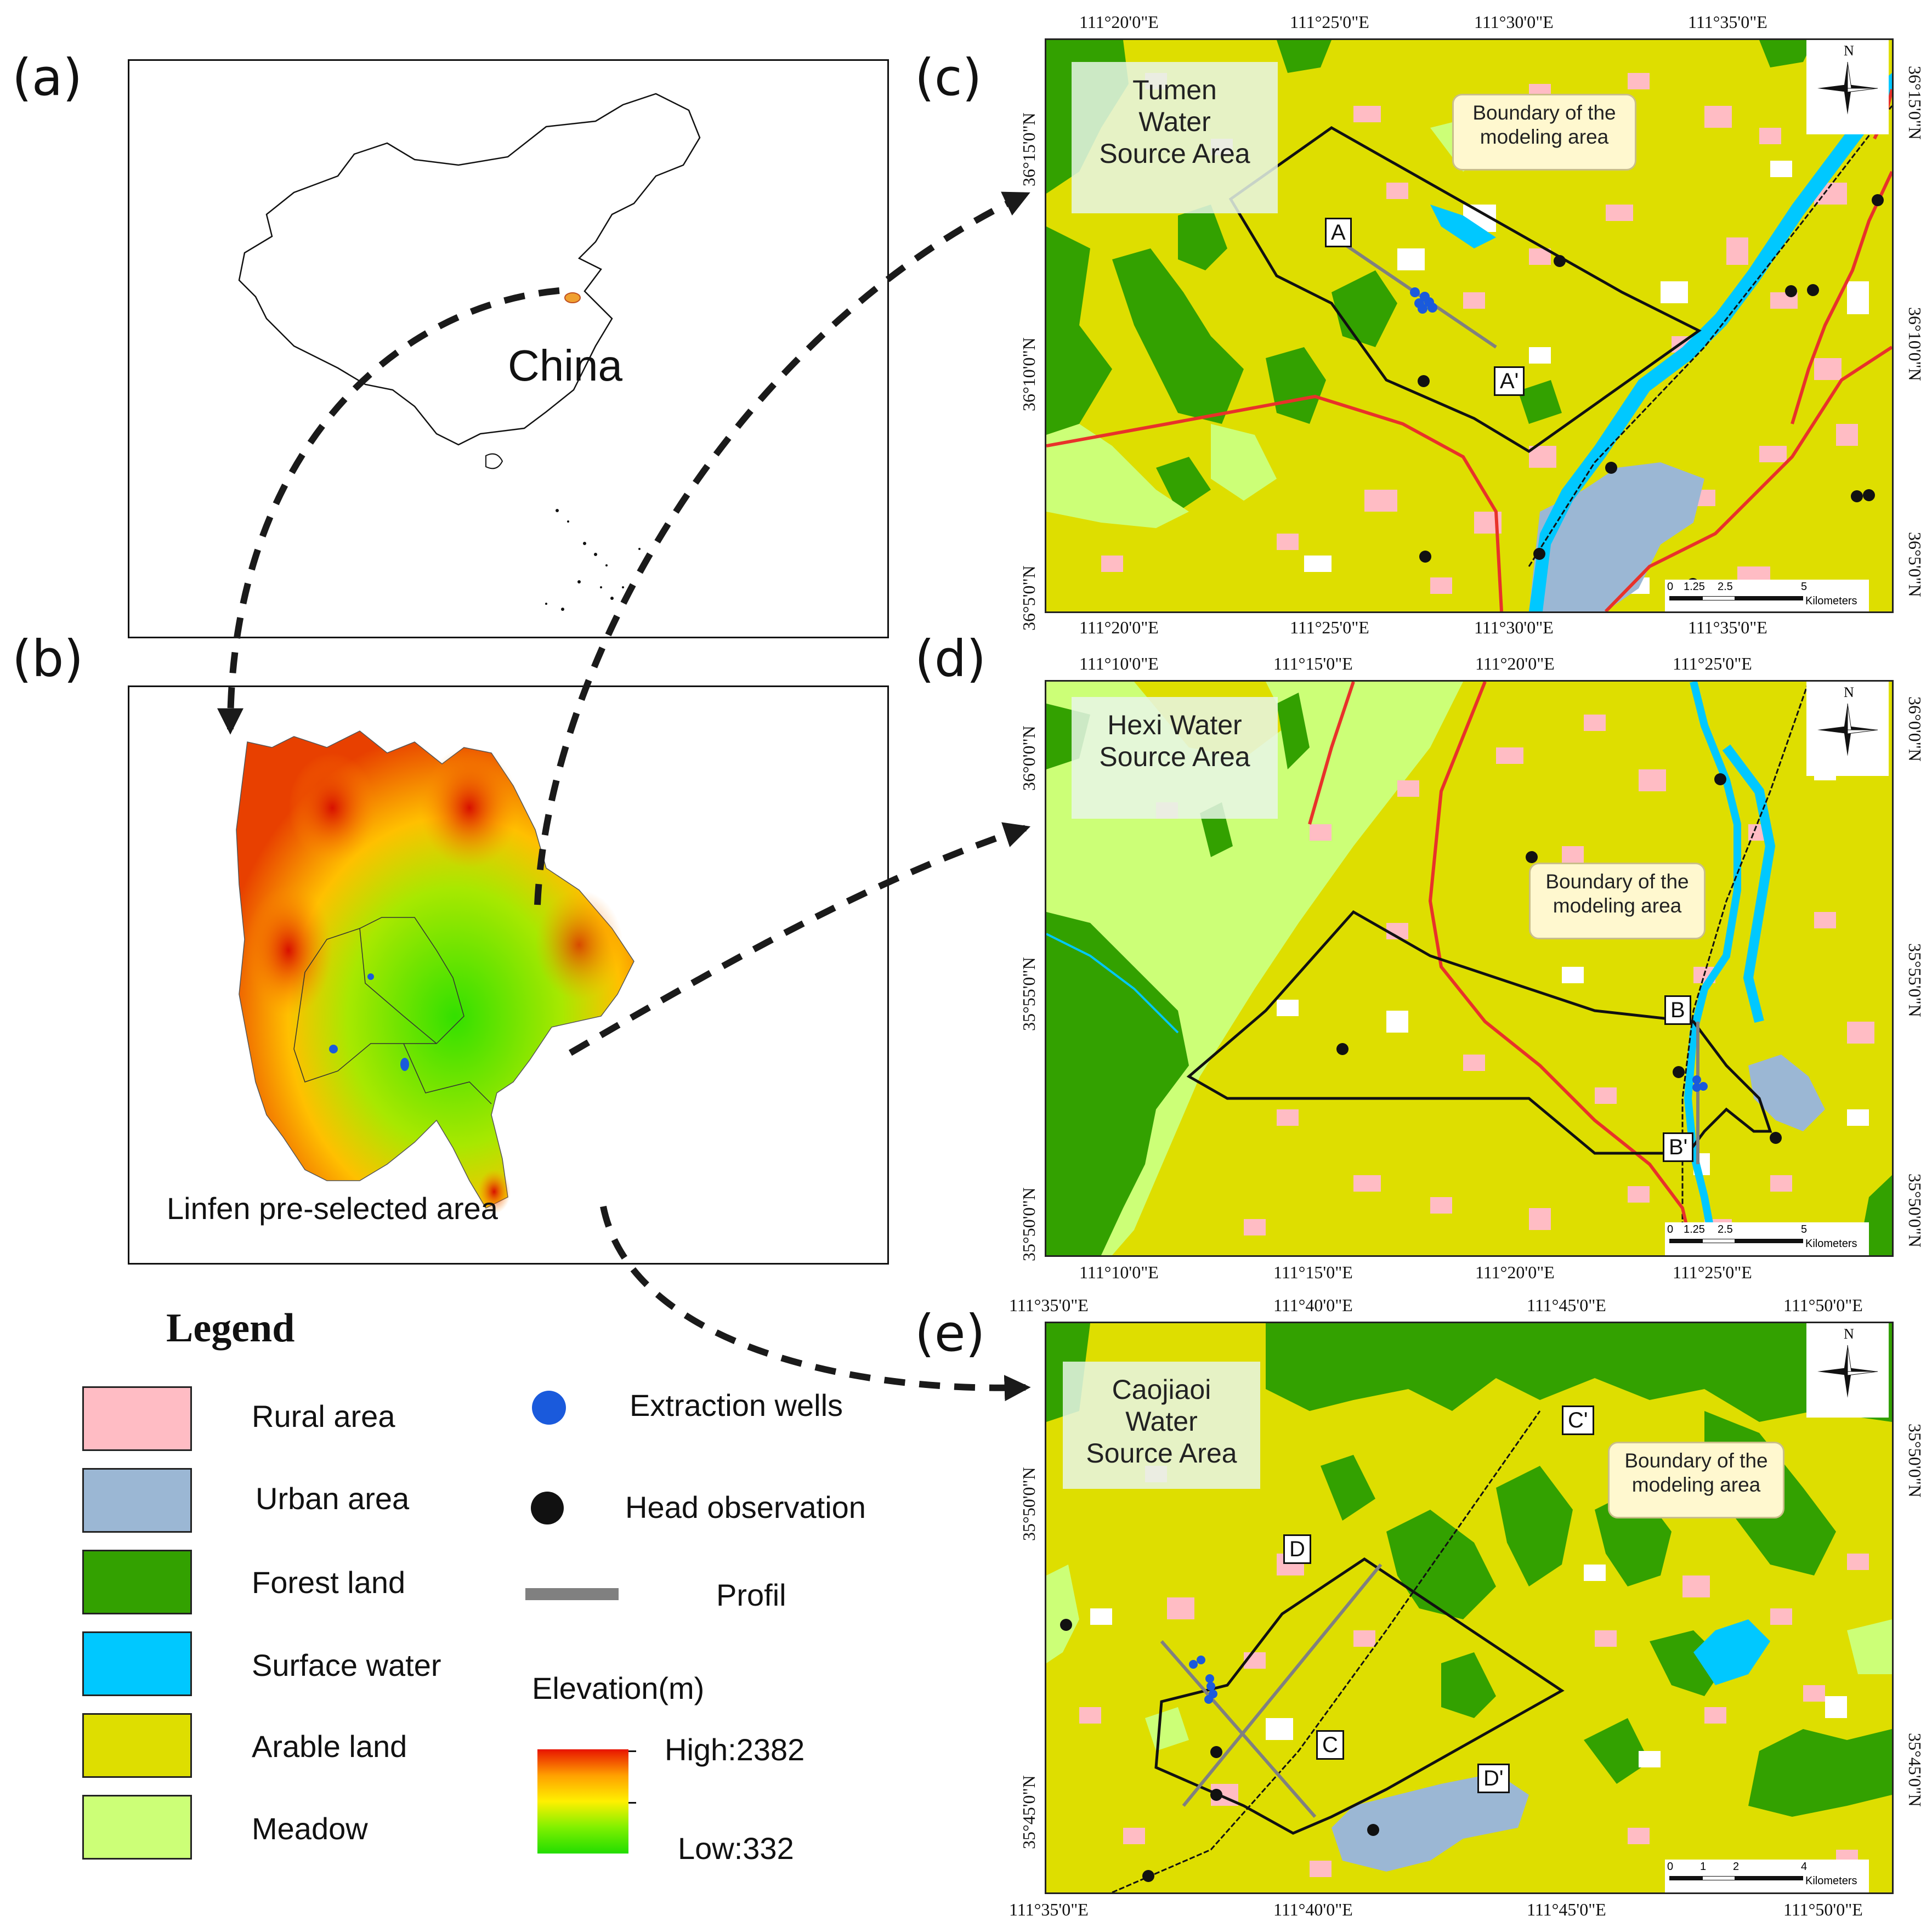 This screenshot has width=1932, height=1927. Describe the element at coordinates (333, 1498) in the screenshot. I see `legend-label-urban: Urban area` at that location.